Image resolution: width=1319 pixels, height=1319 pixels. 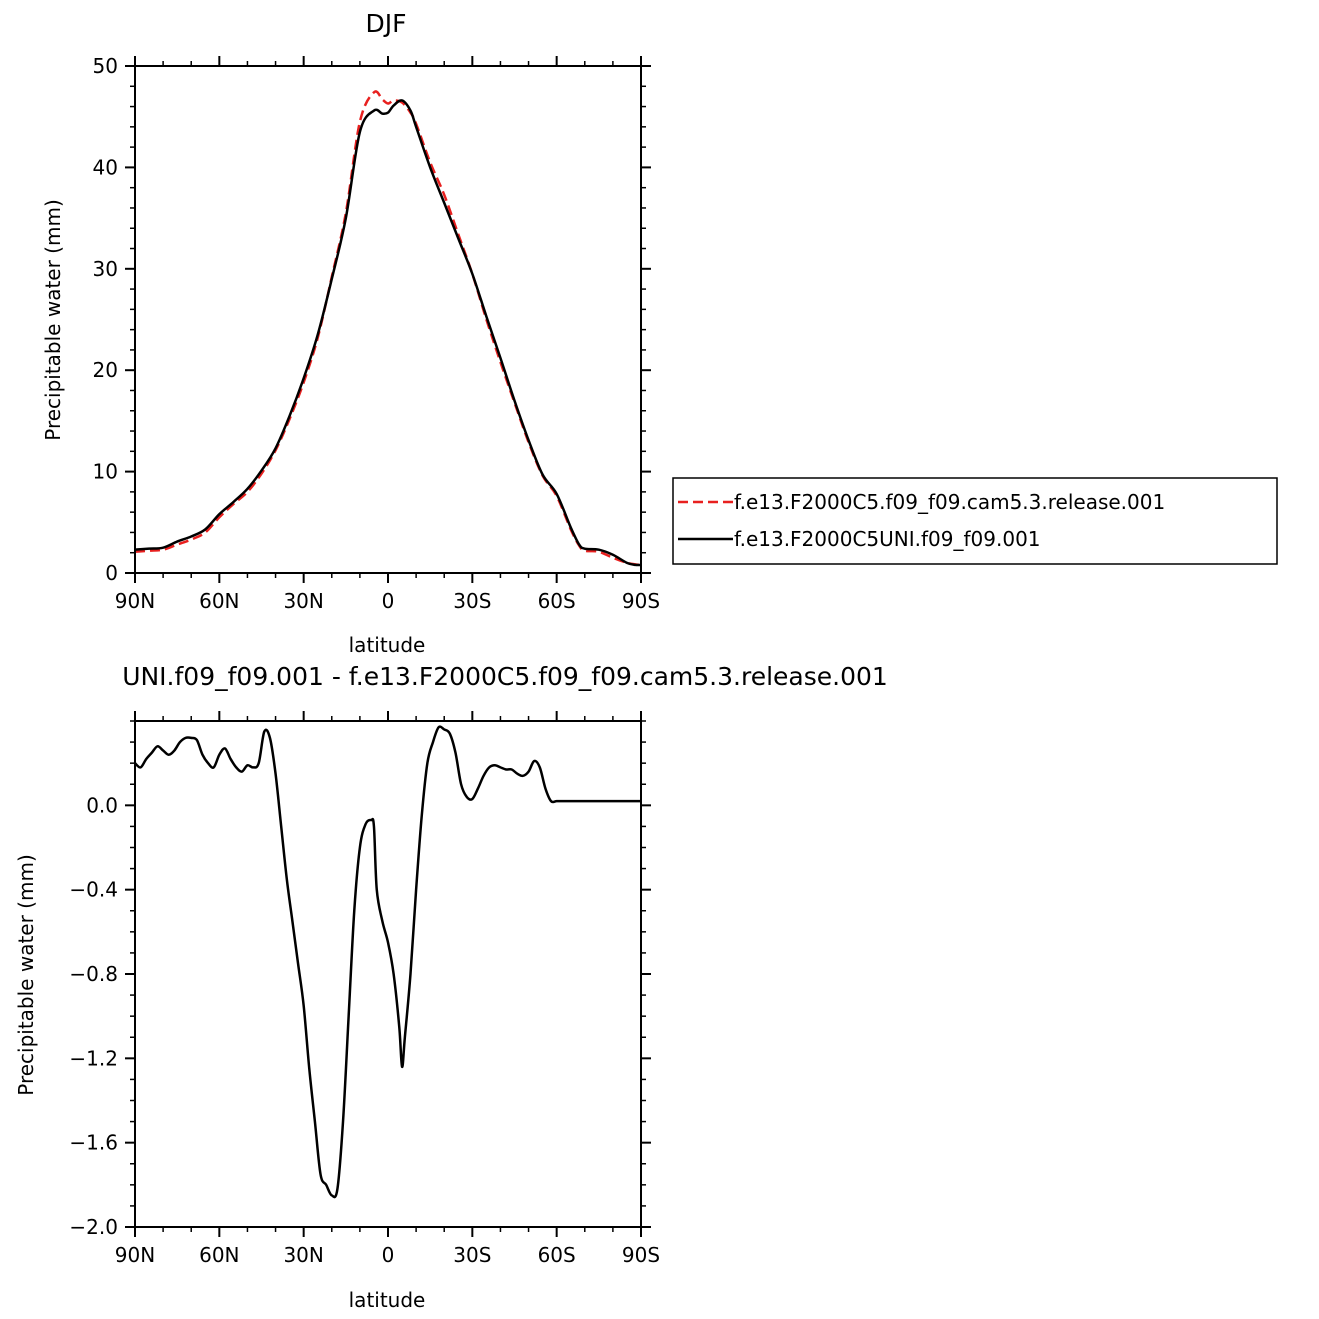 I want to click on legend-box, so click(x=975, y=521).